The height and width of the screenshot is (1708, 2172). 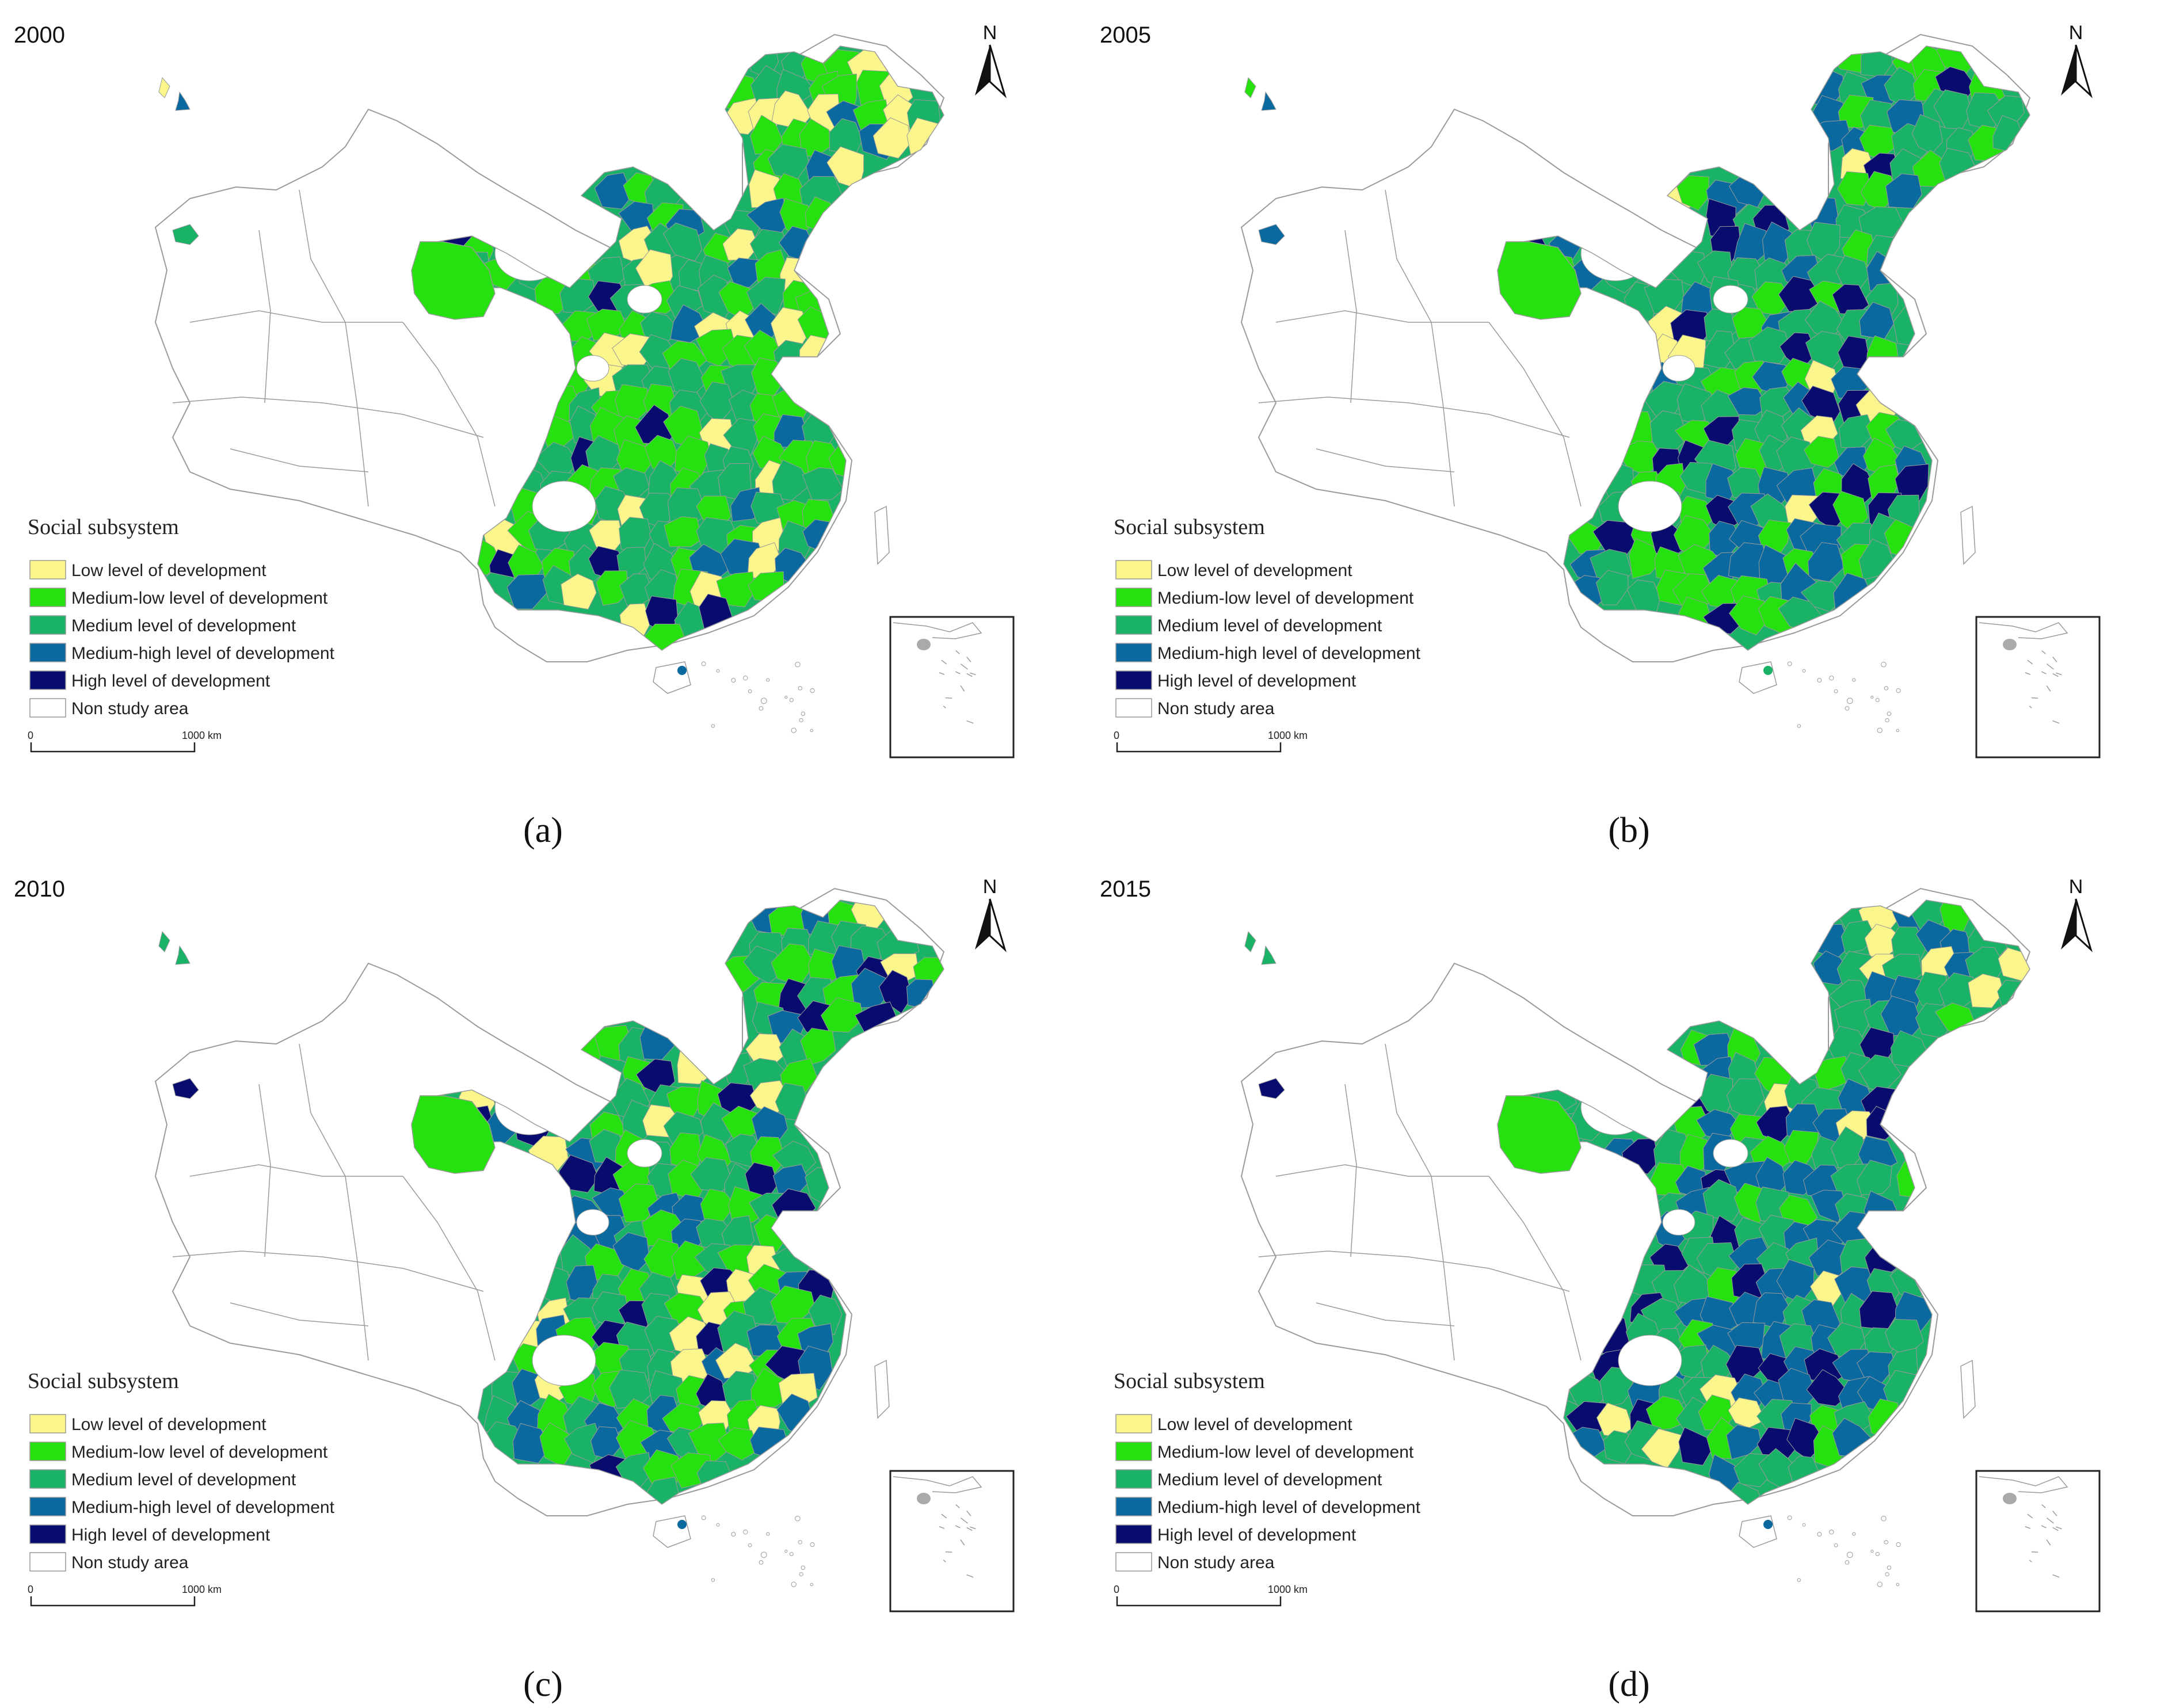 I want to click on panel-caption: (d), so click(x=1629, y=1684).